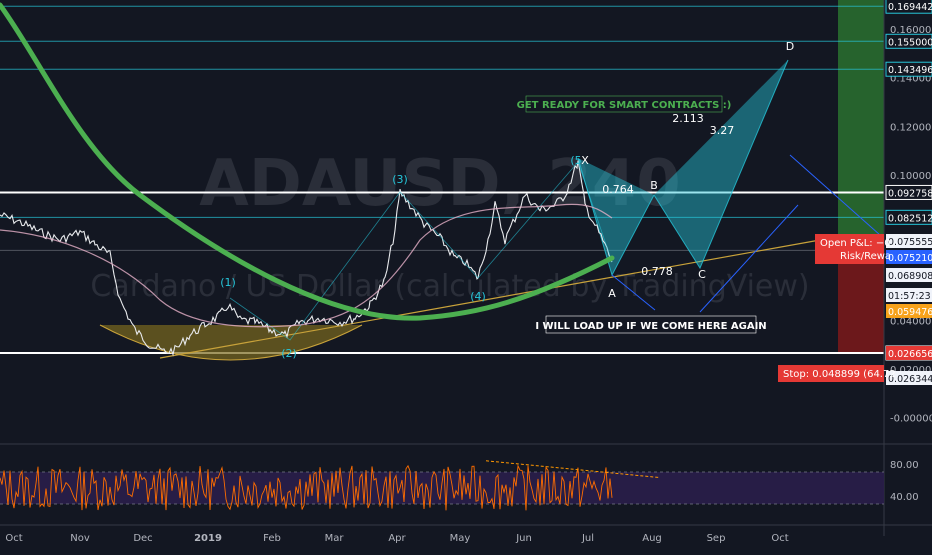  What do you see at coordinates (716, 538) in the screenshot?
I see `time-axis-tick: Sep` at bounding box center [716, 538].